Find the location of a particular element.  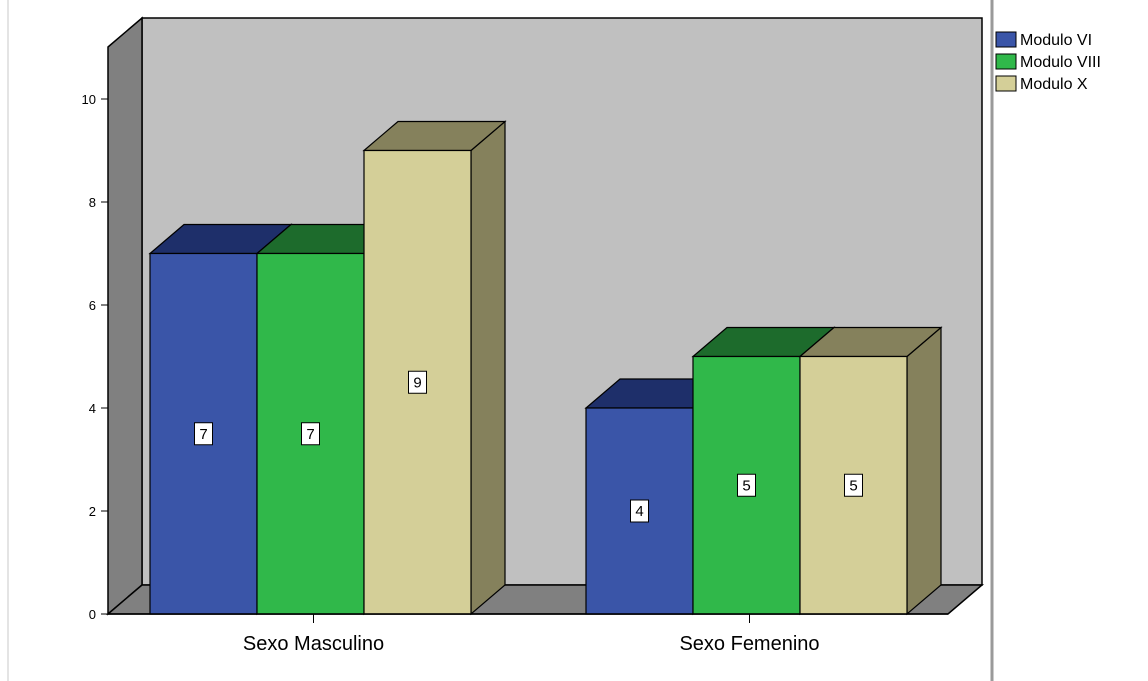

category-label: Sexo Masculino is located at coordinates (313, 644).